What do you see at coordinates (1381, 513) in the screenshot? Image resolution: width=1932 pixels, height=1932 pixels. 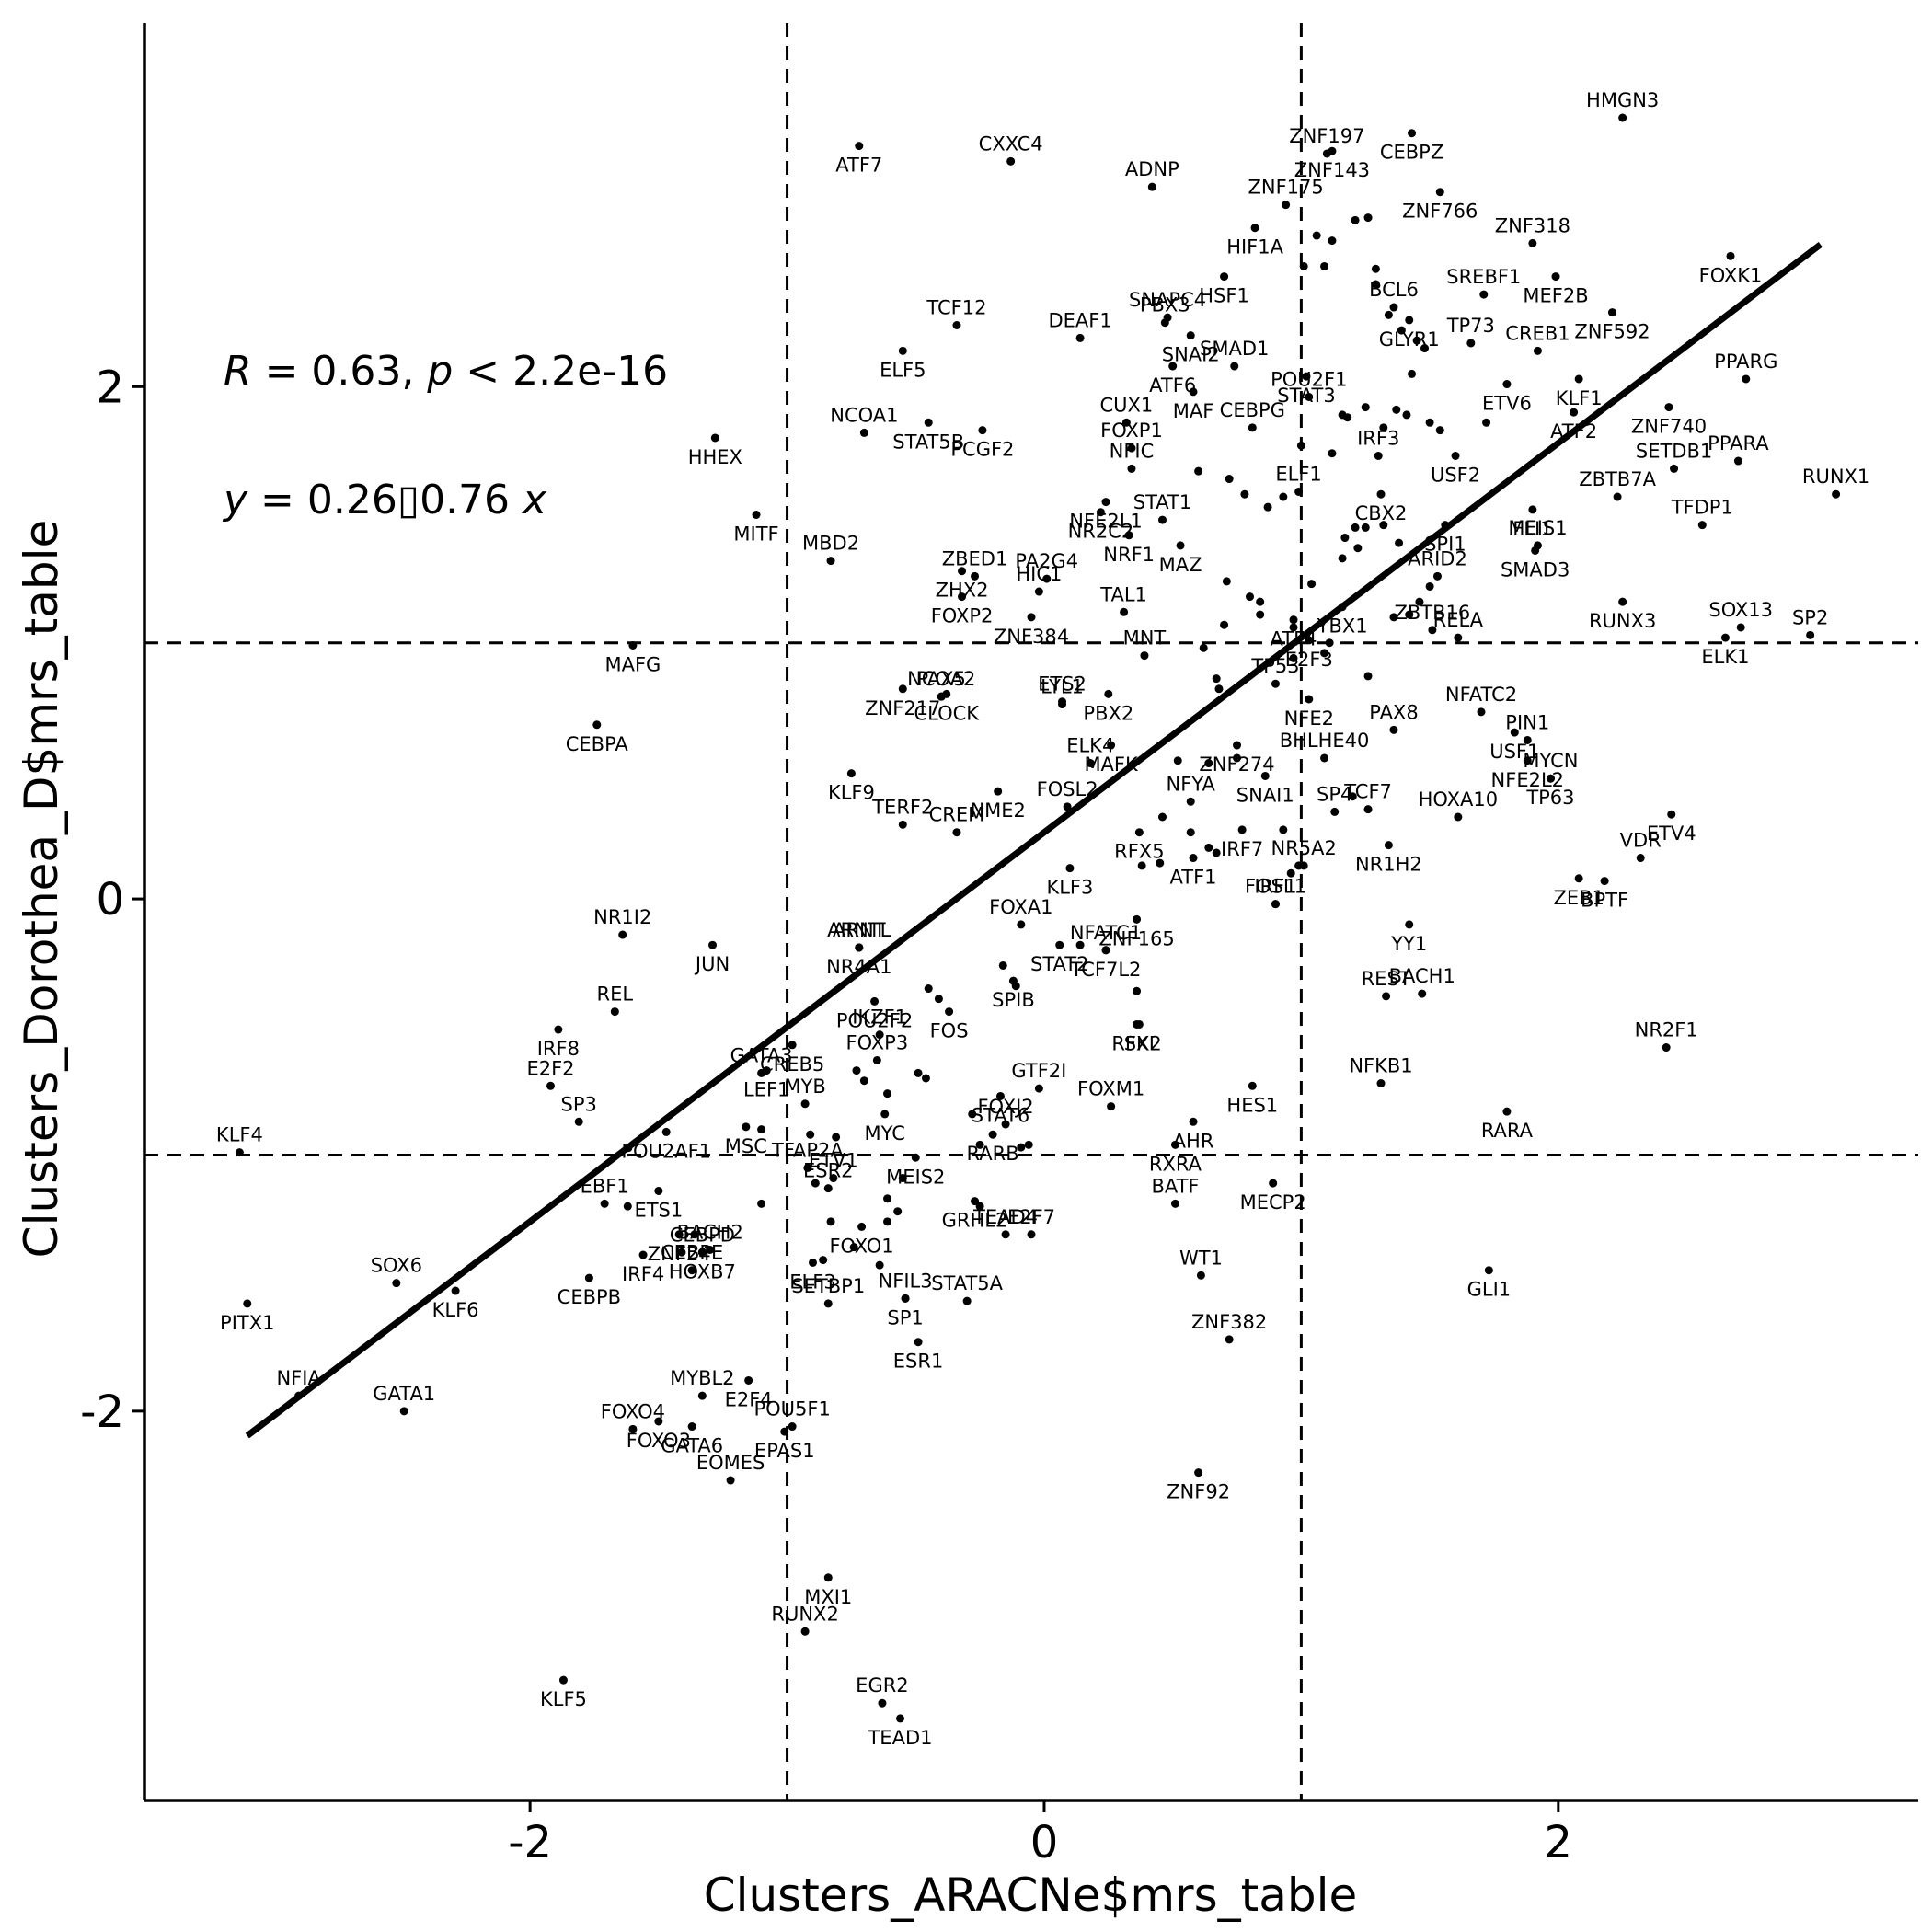 I see `point-label: CBX2` at bounding box center [1381, 513].